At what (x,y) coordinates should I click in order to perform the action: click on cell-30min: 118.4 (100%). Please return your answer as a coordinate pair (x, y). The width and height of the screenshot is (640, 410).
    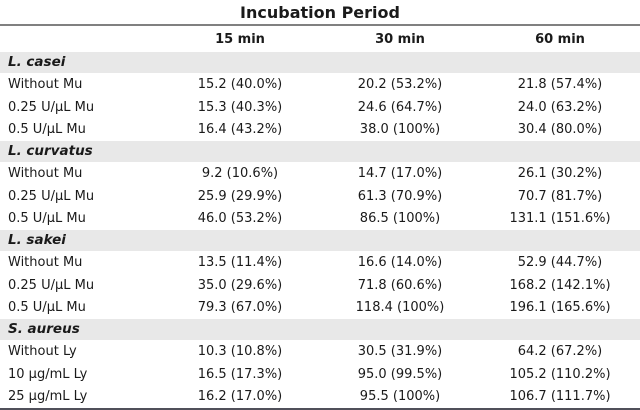
    Looking at the image, I should click on (400, 308).